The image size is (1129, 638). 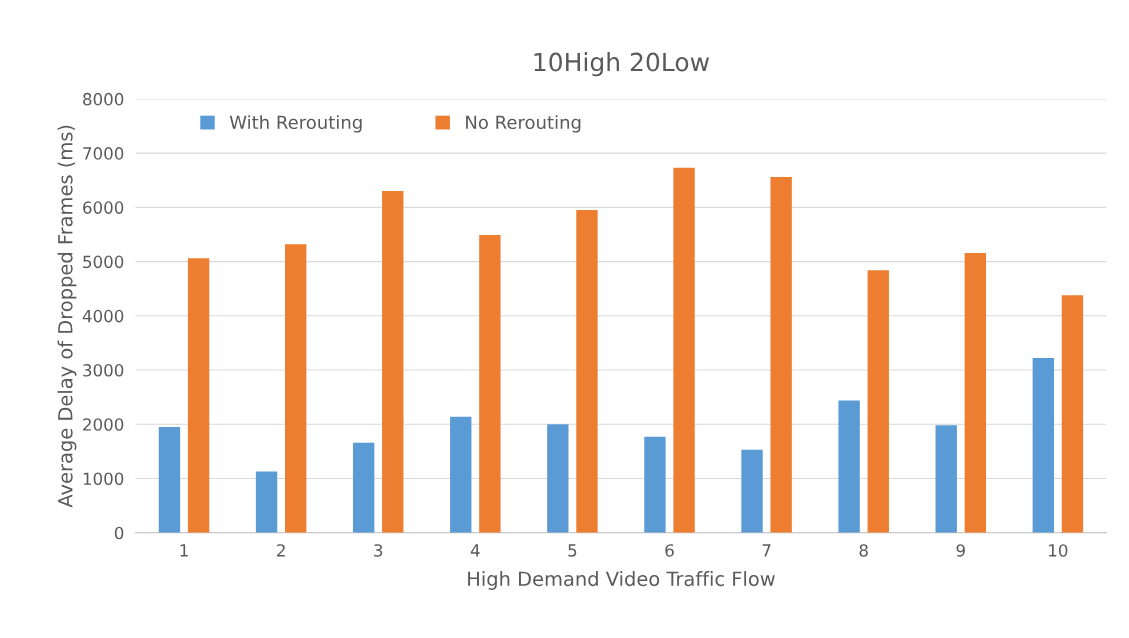 I want to click on x-tick-label: 10, so click(x=1058, y=550).